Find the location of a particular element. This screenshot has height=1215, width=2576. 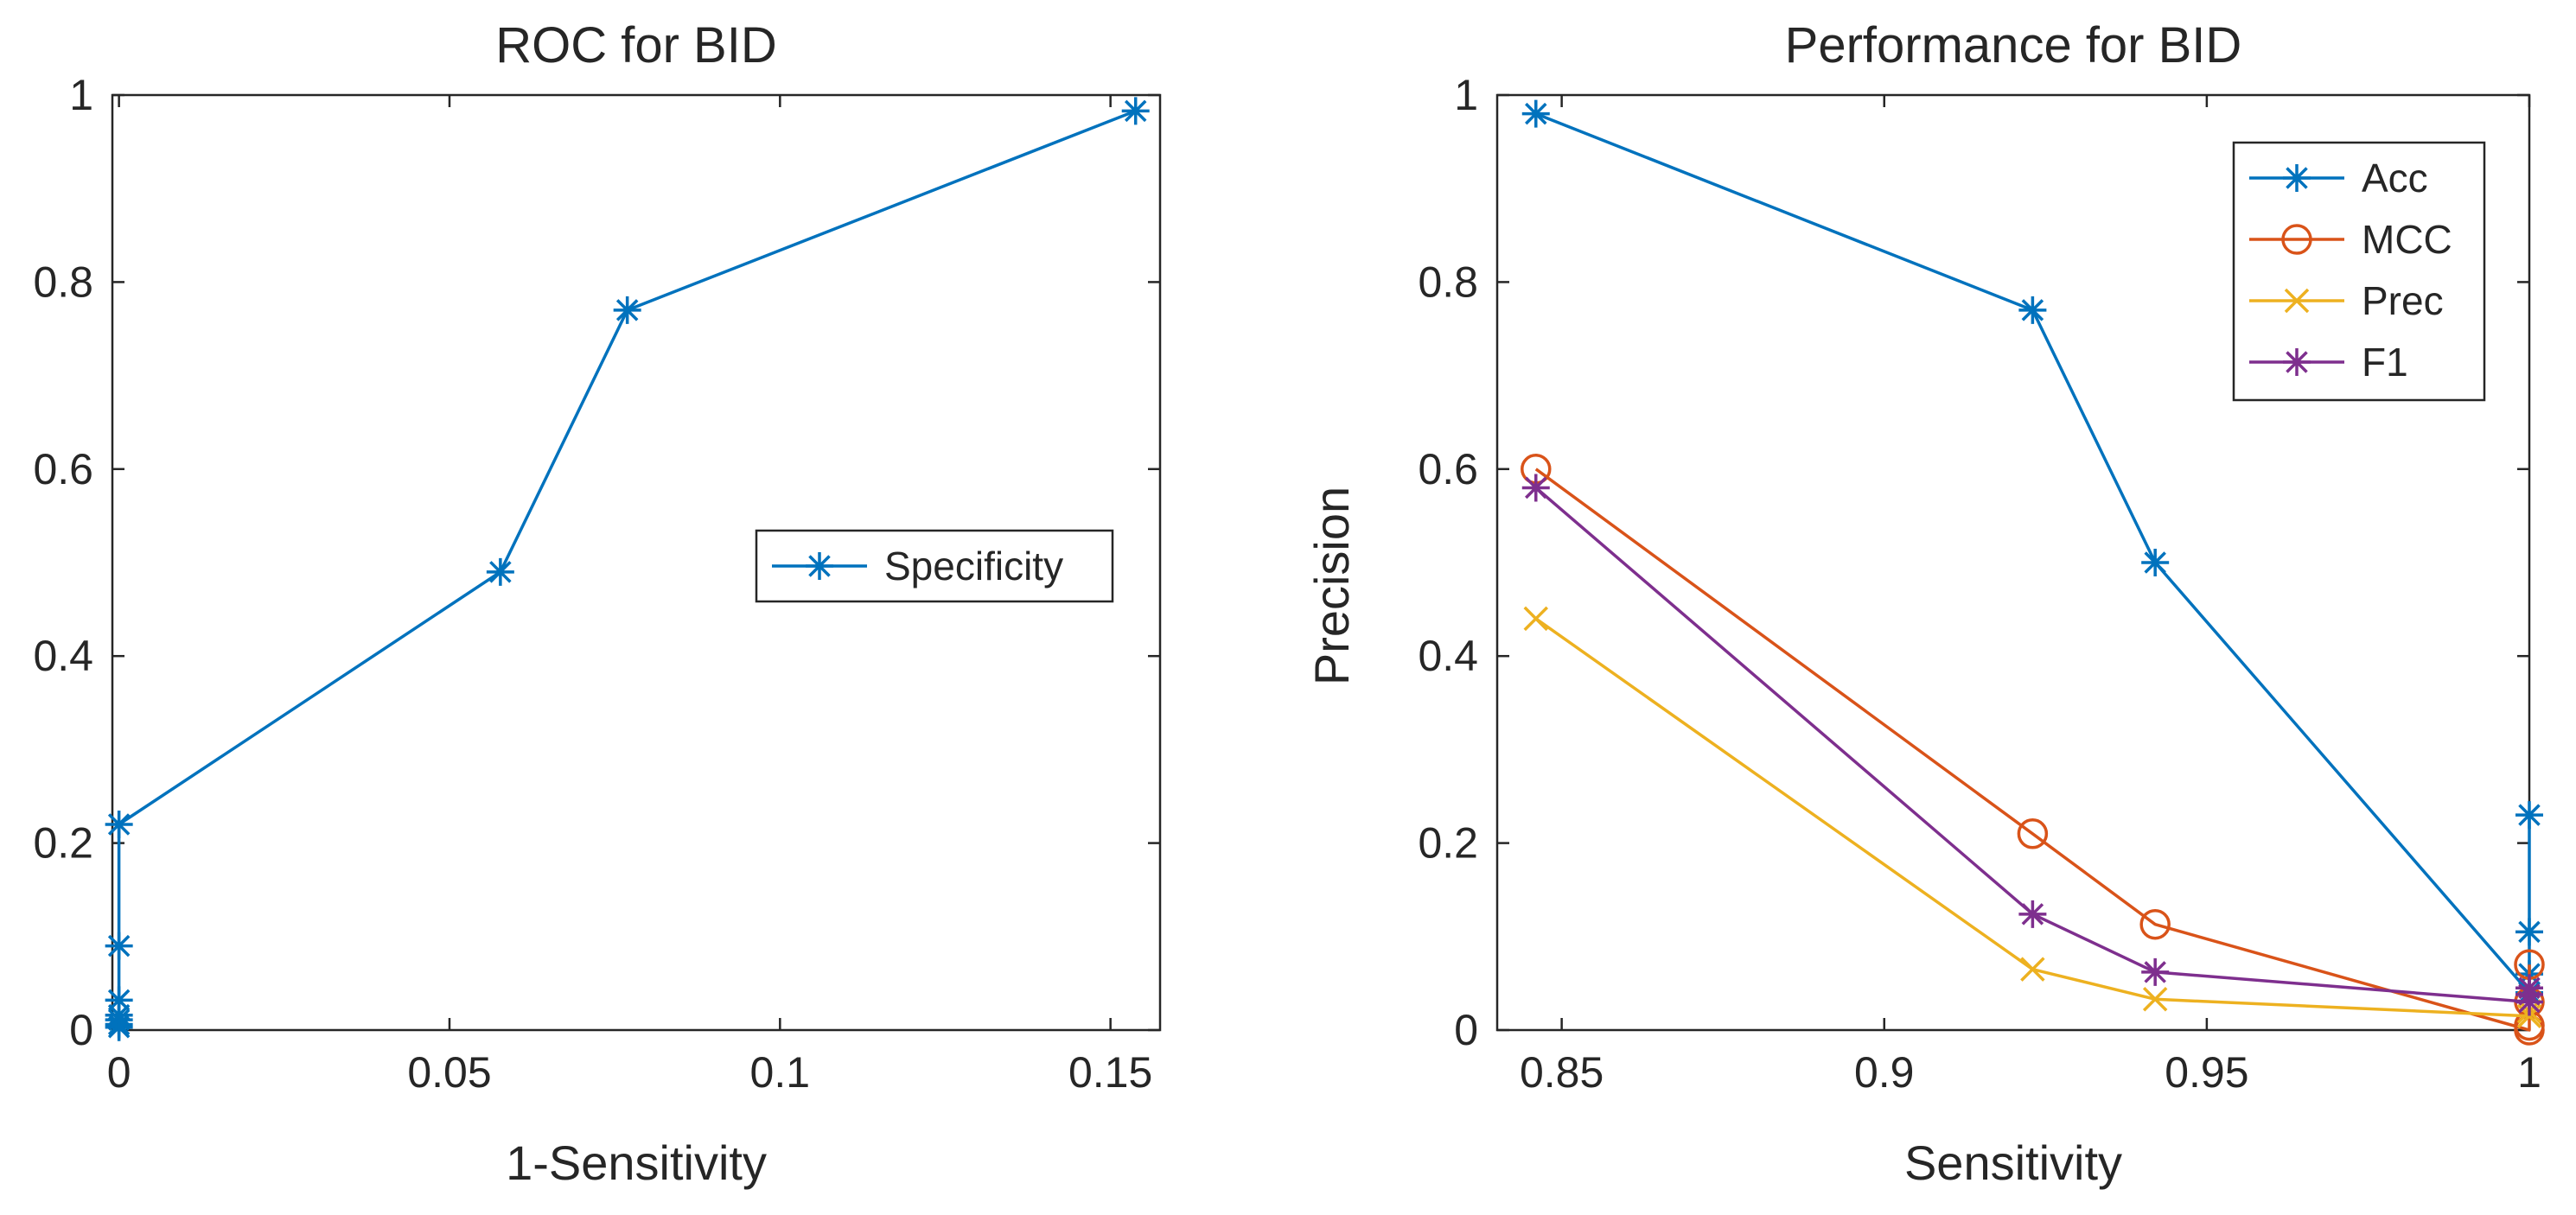

x-tick-label: 0.9 is located at coordinates (1884, 1072).